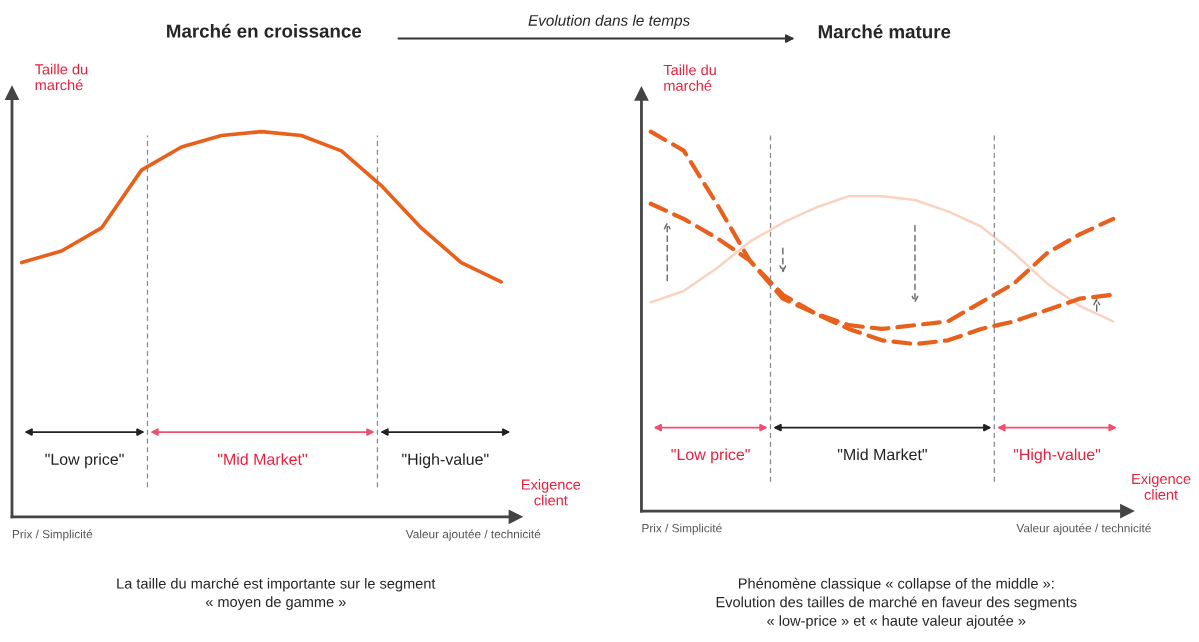  Describe the element at coordinates (896, 603) in the screenshot. I see `text: Phénomène classique « collapse of the middle »: Evolution des tailles de marché en faveur des segments « low-price » et « haute valeur ajoutée »` at that location.